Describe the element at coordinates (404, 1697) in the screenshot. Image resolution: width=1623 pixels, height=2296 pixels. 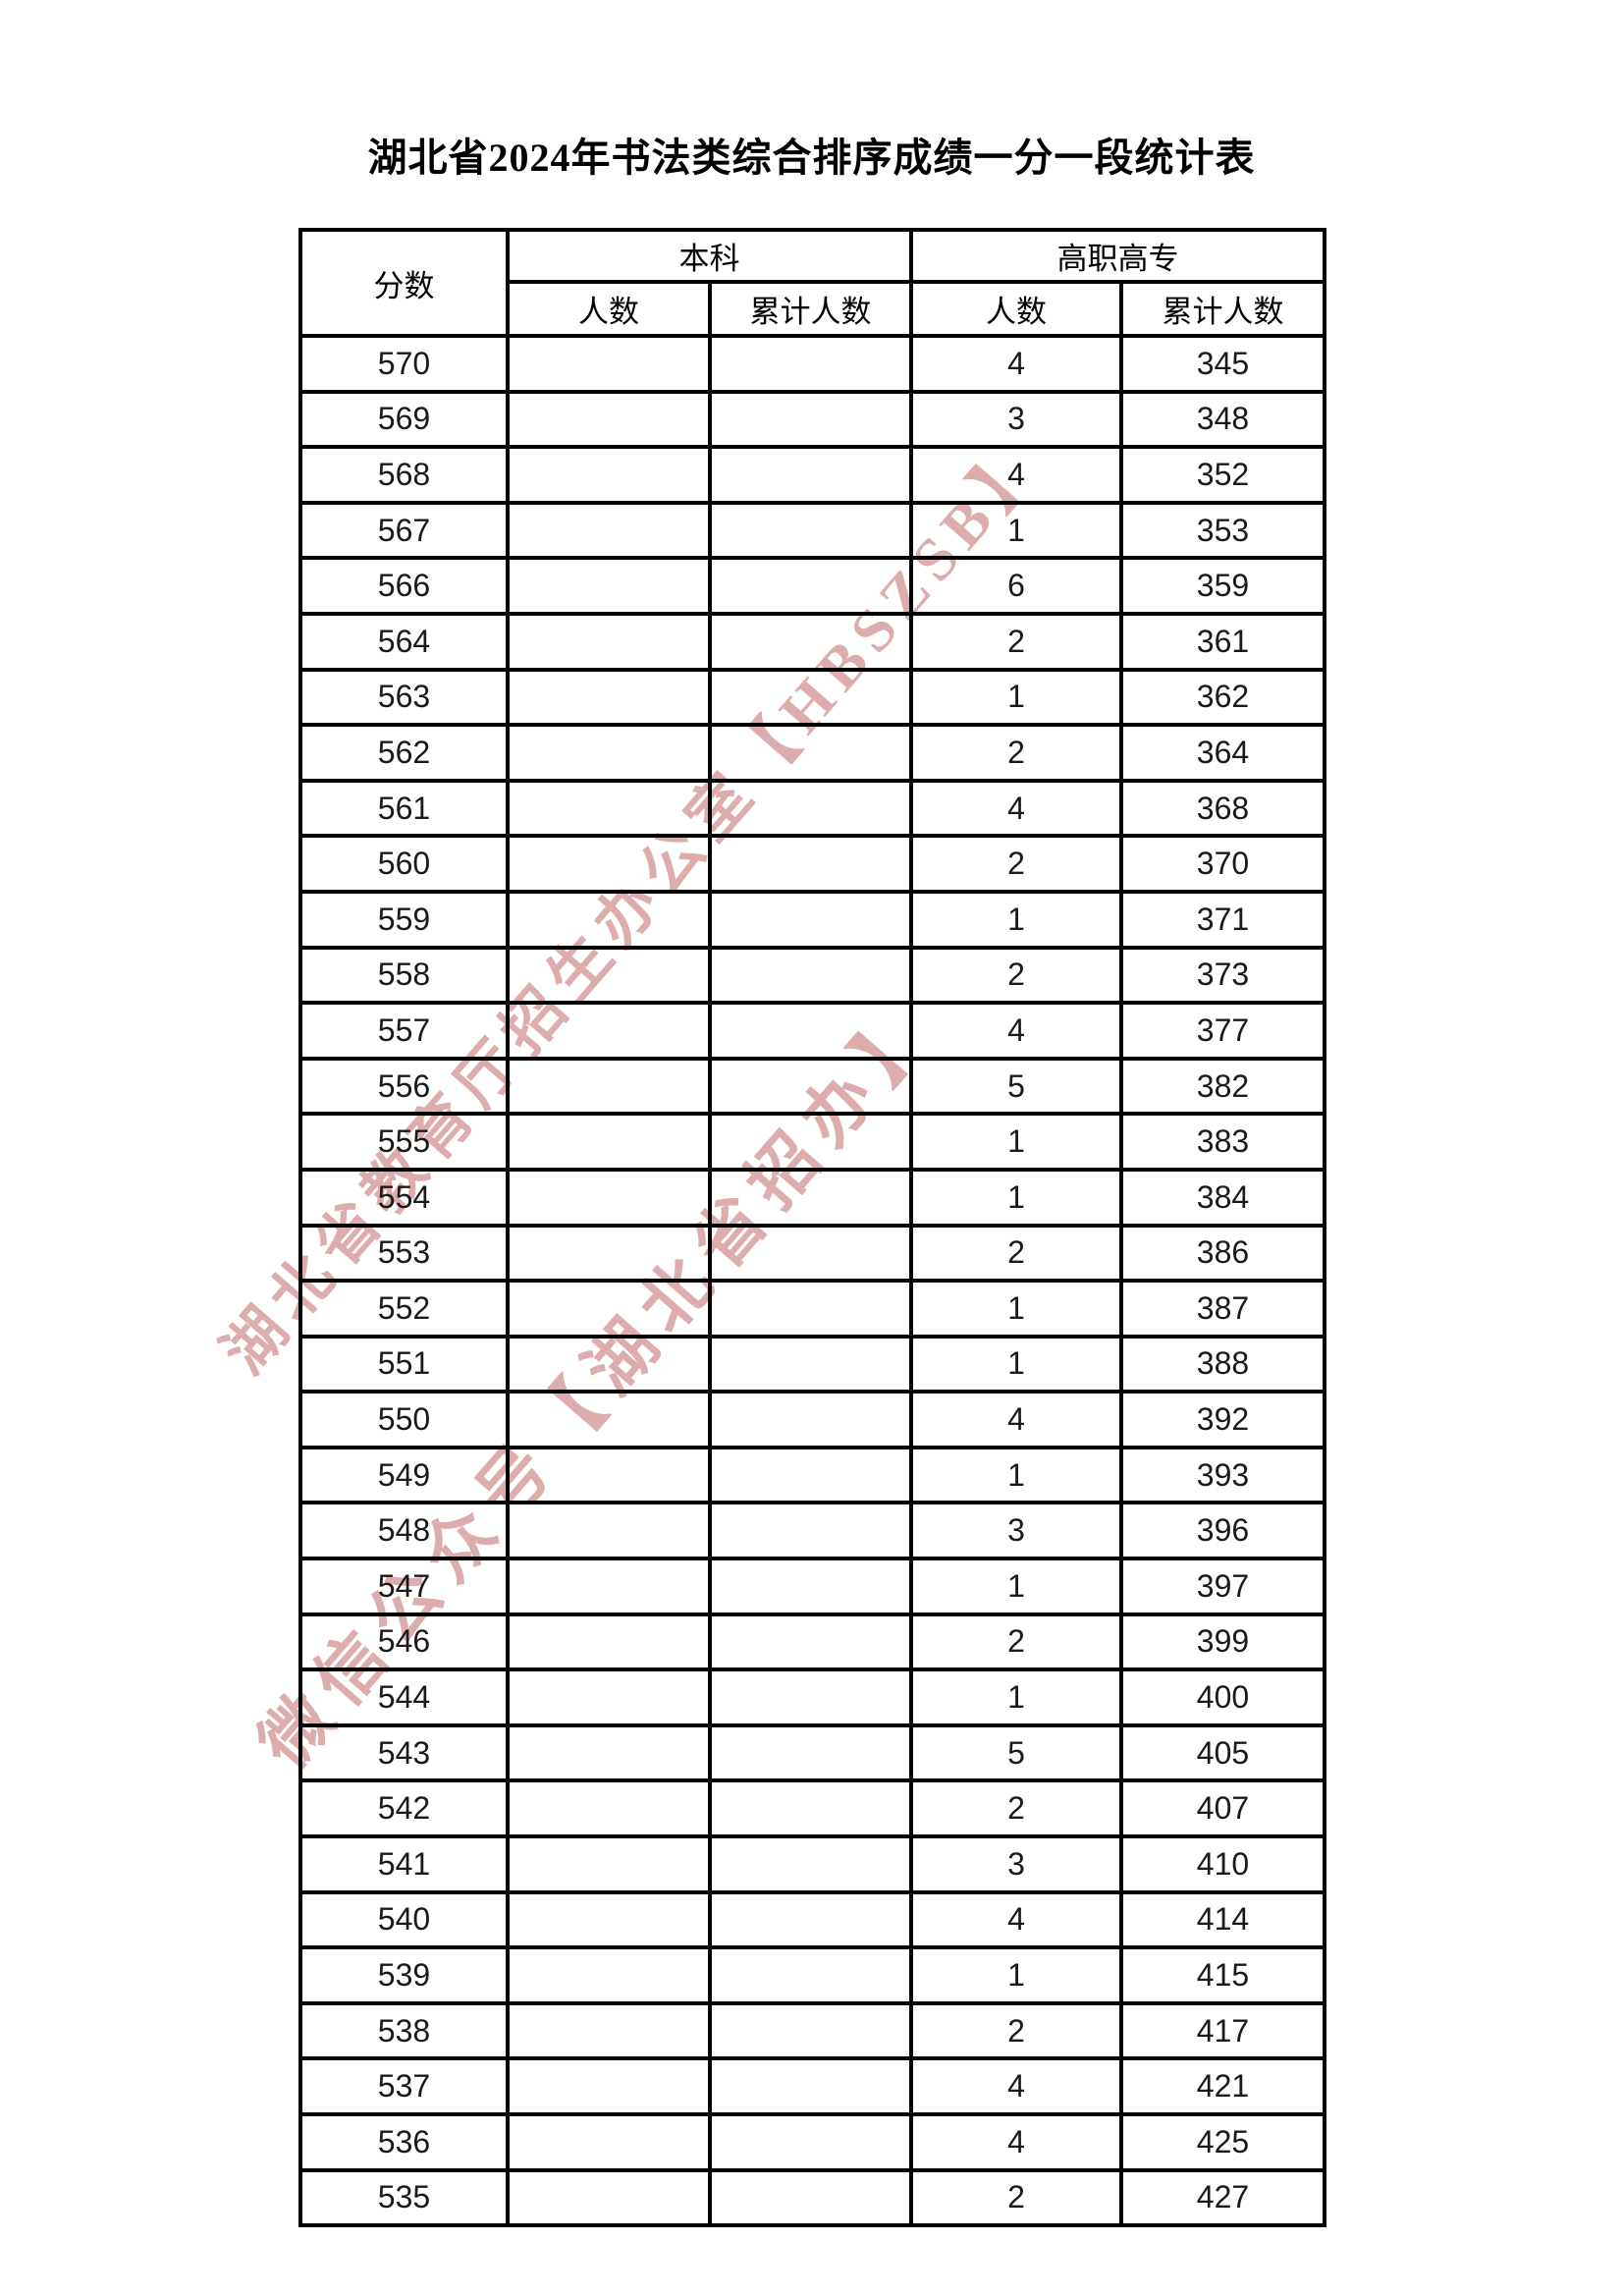
I see `score-cell: 544` at that location.